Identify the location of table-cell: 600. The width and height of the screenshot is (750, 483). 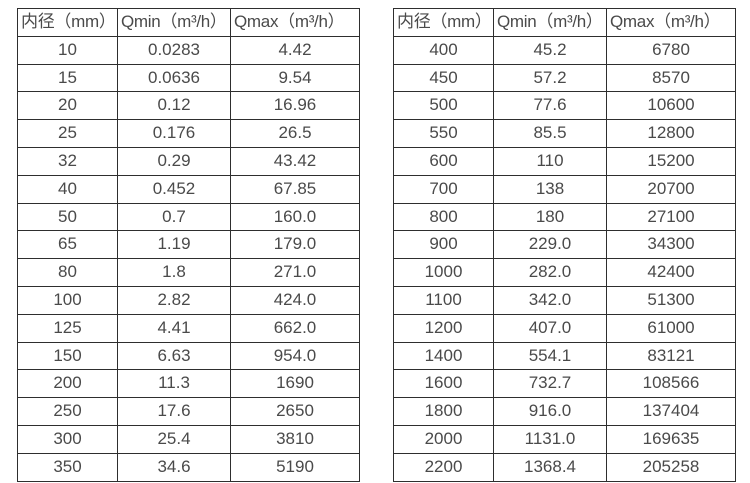
(443, 161).